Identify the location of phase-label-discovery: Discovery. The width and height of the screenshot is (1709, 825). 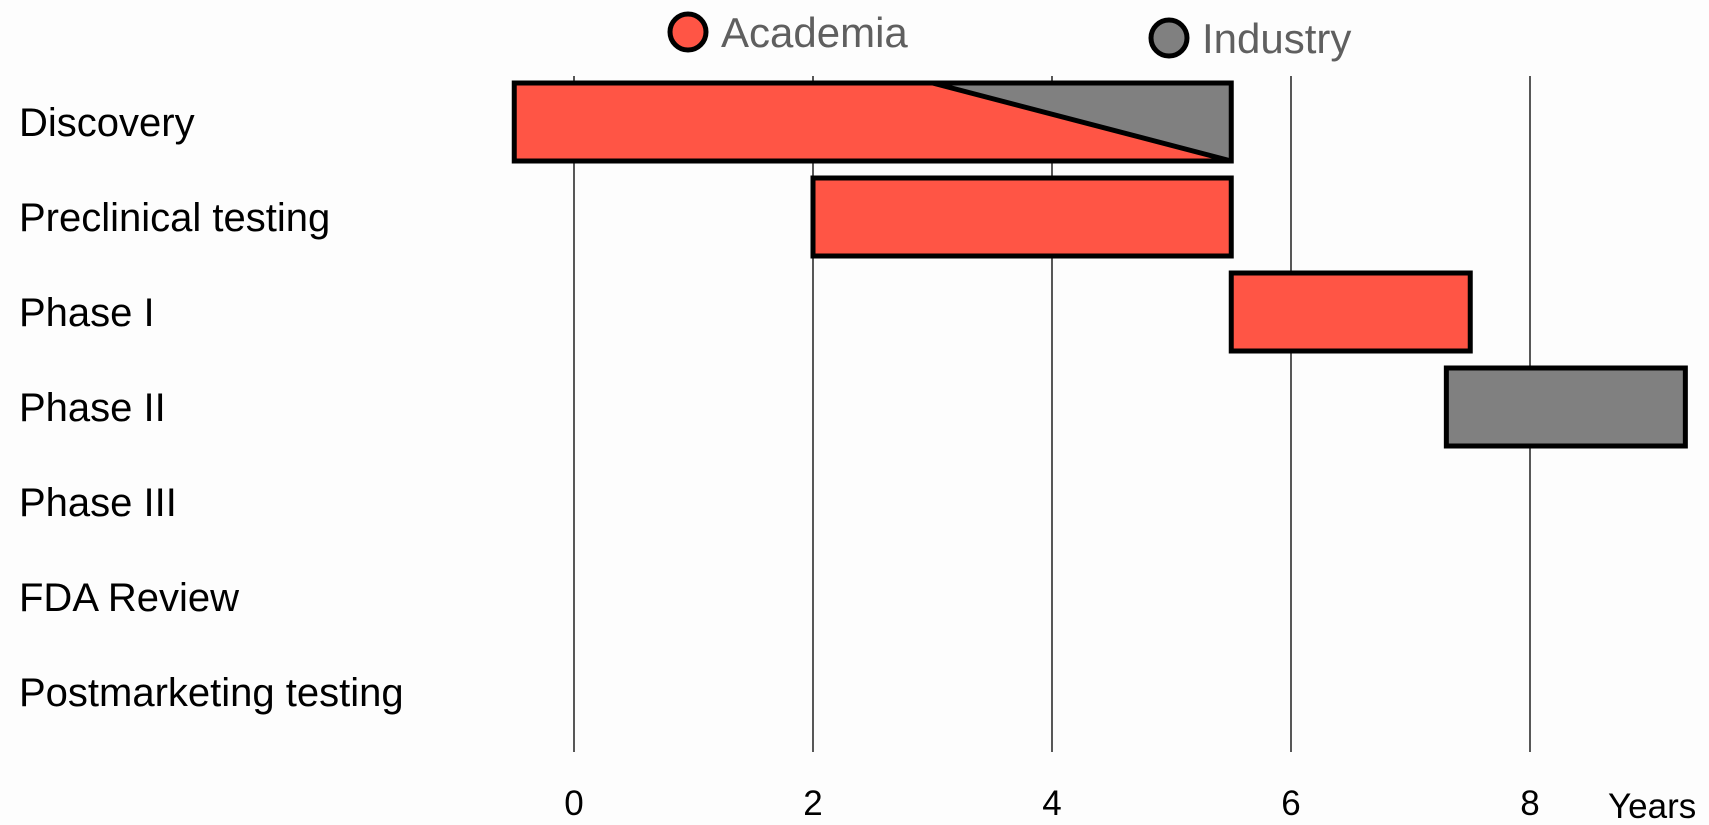
(107, 123).